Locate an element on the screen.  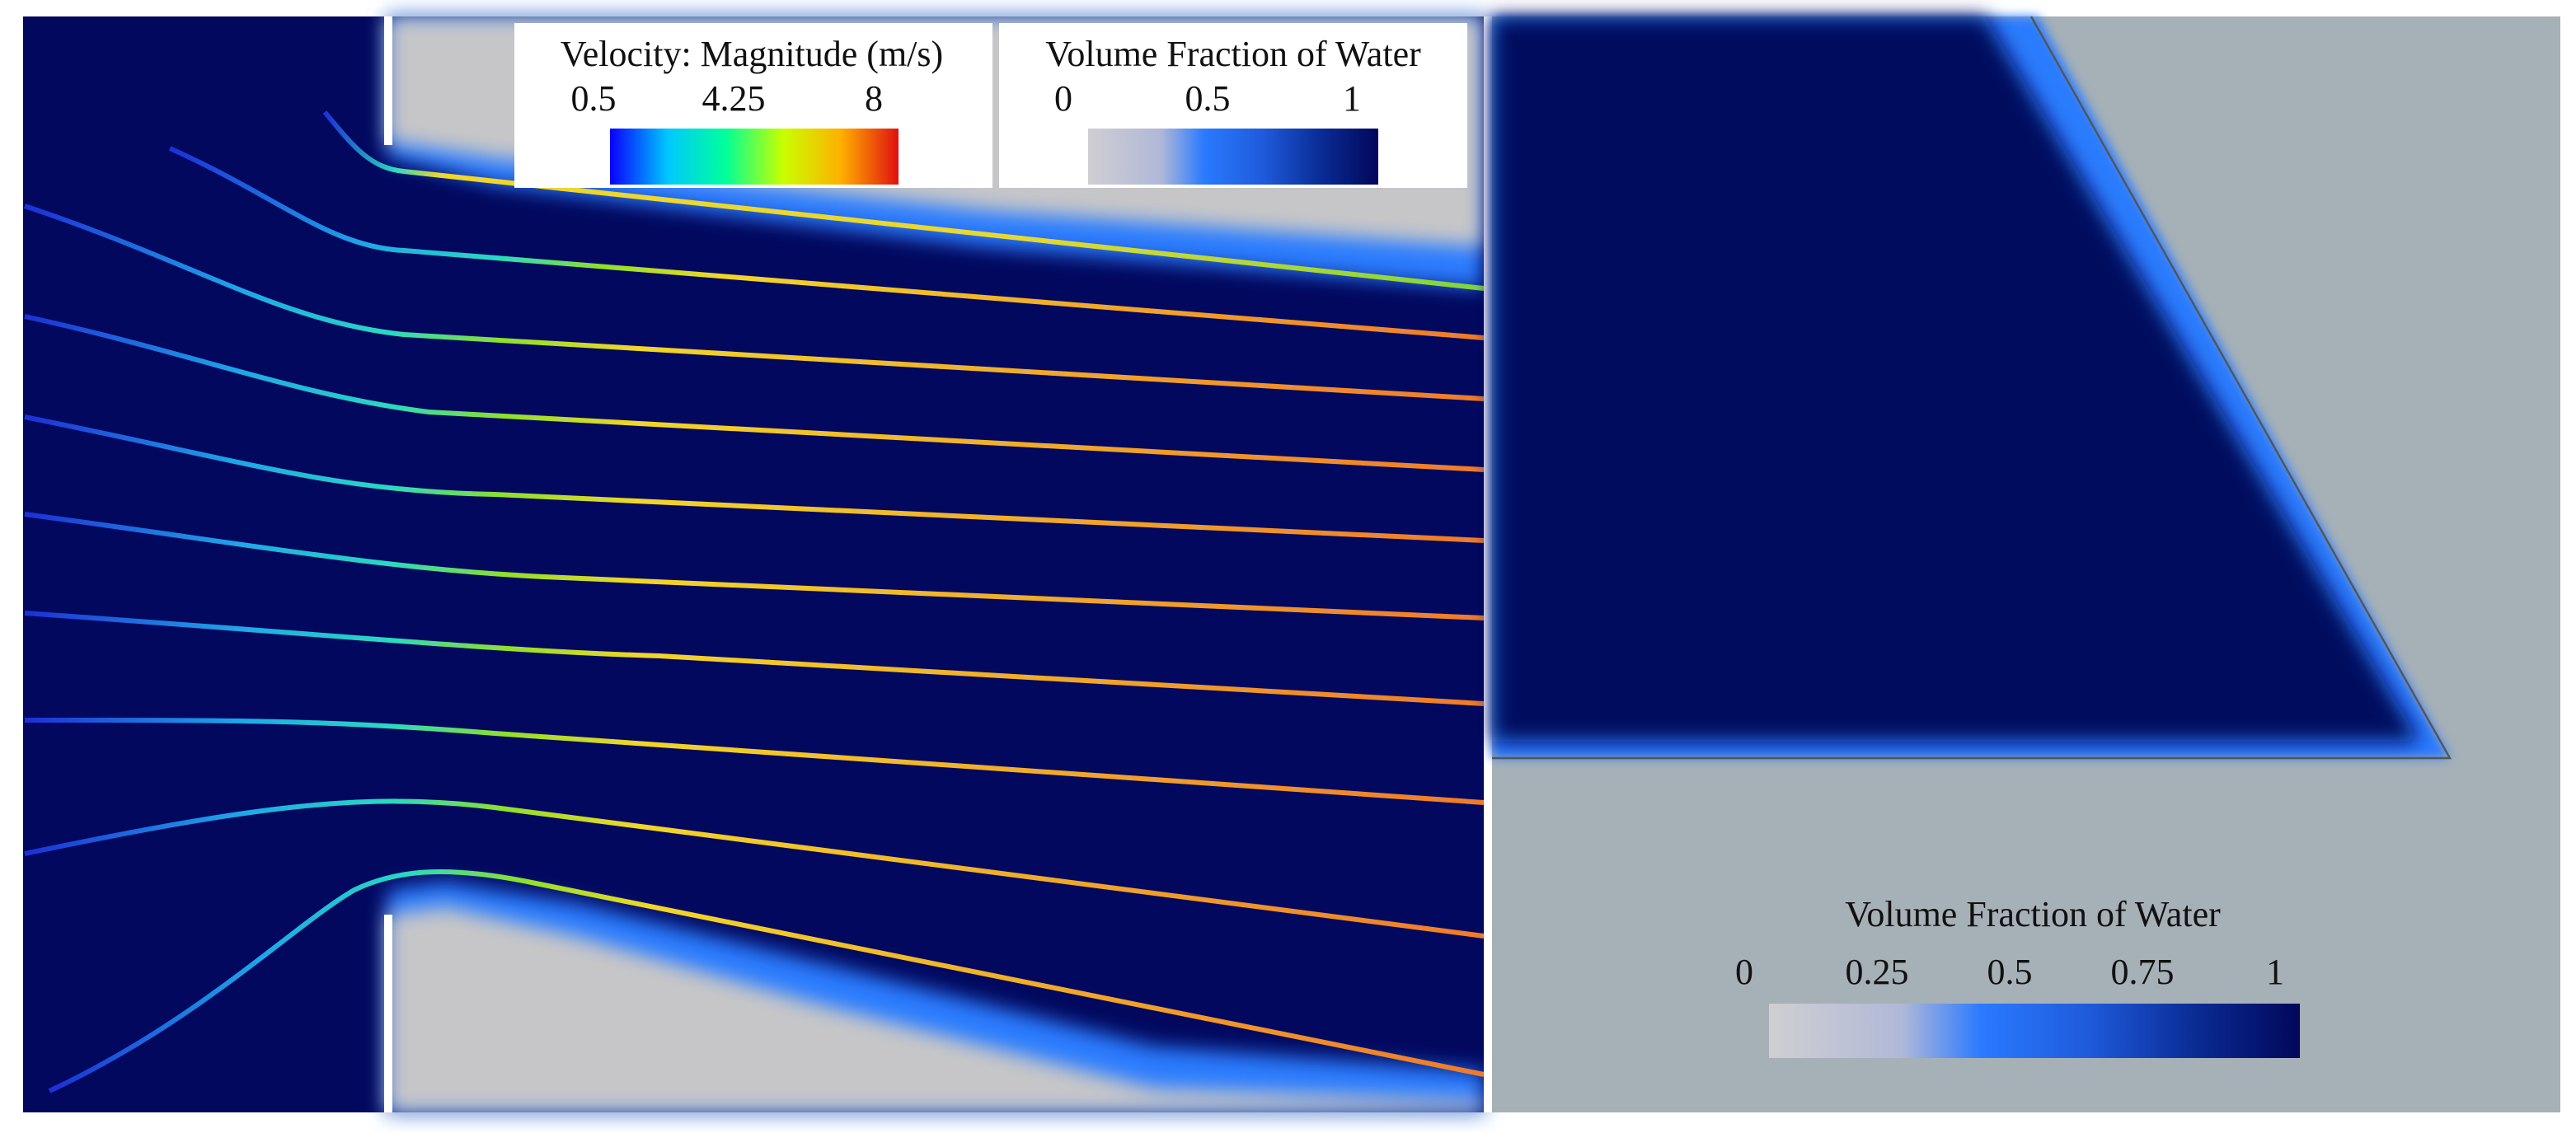
separator is located at coordinates (1488, 564).